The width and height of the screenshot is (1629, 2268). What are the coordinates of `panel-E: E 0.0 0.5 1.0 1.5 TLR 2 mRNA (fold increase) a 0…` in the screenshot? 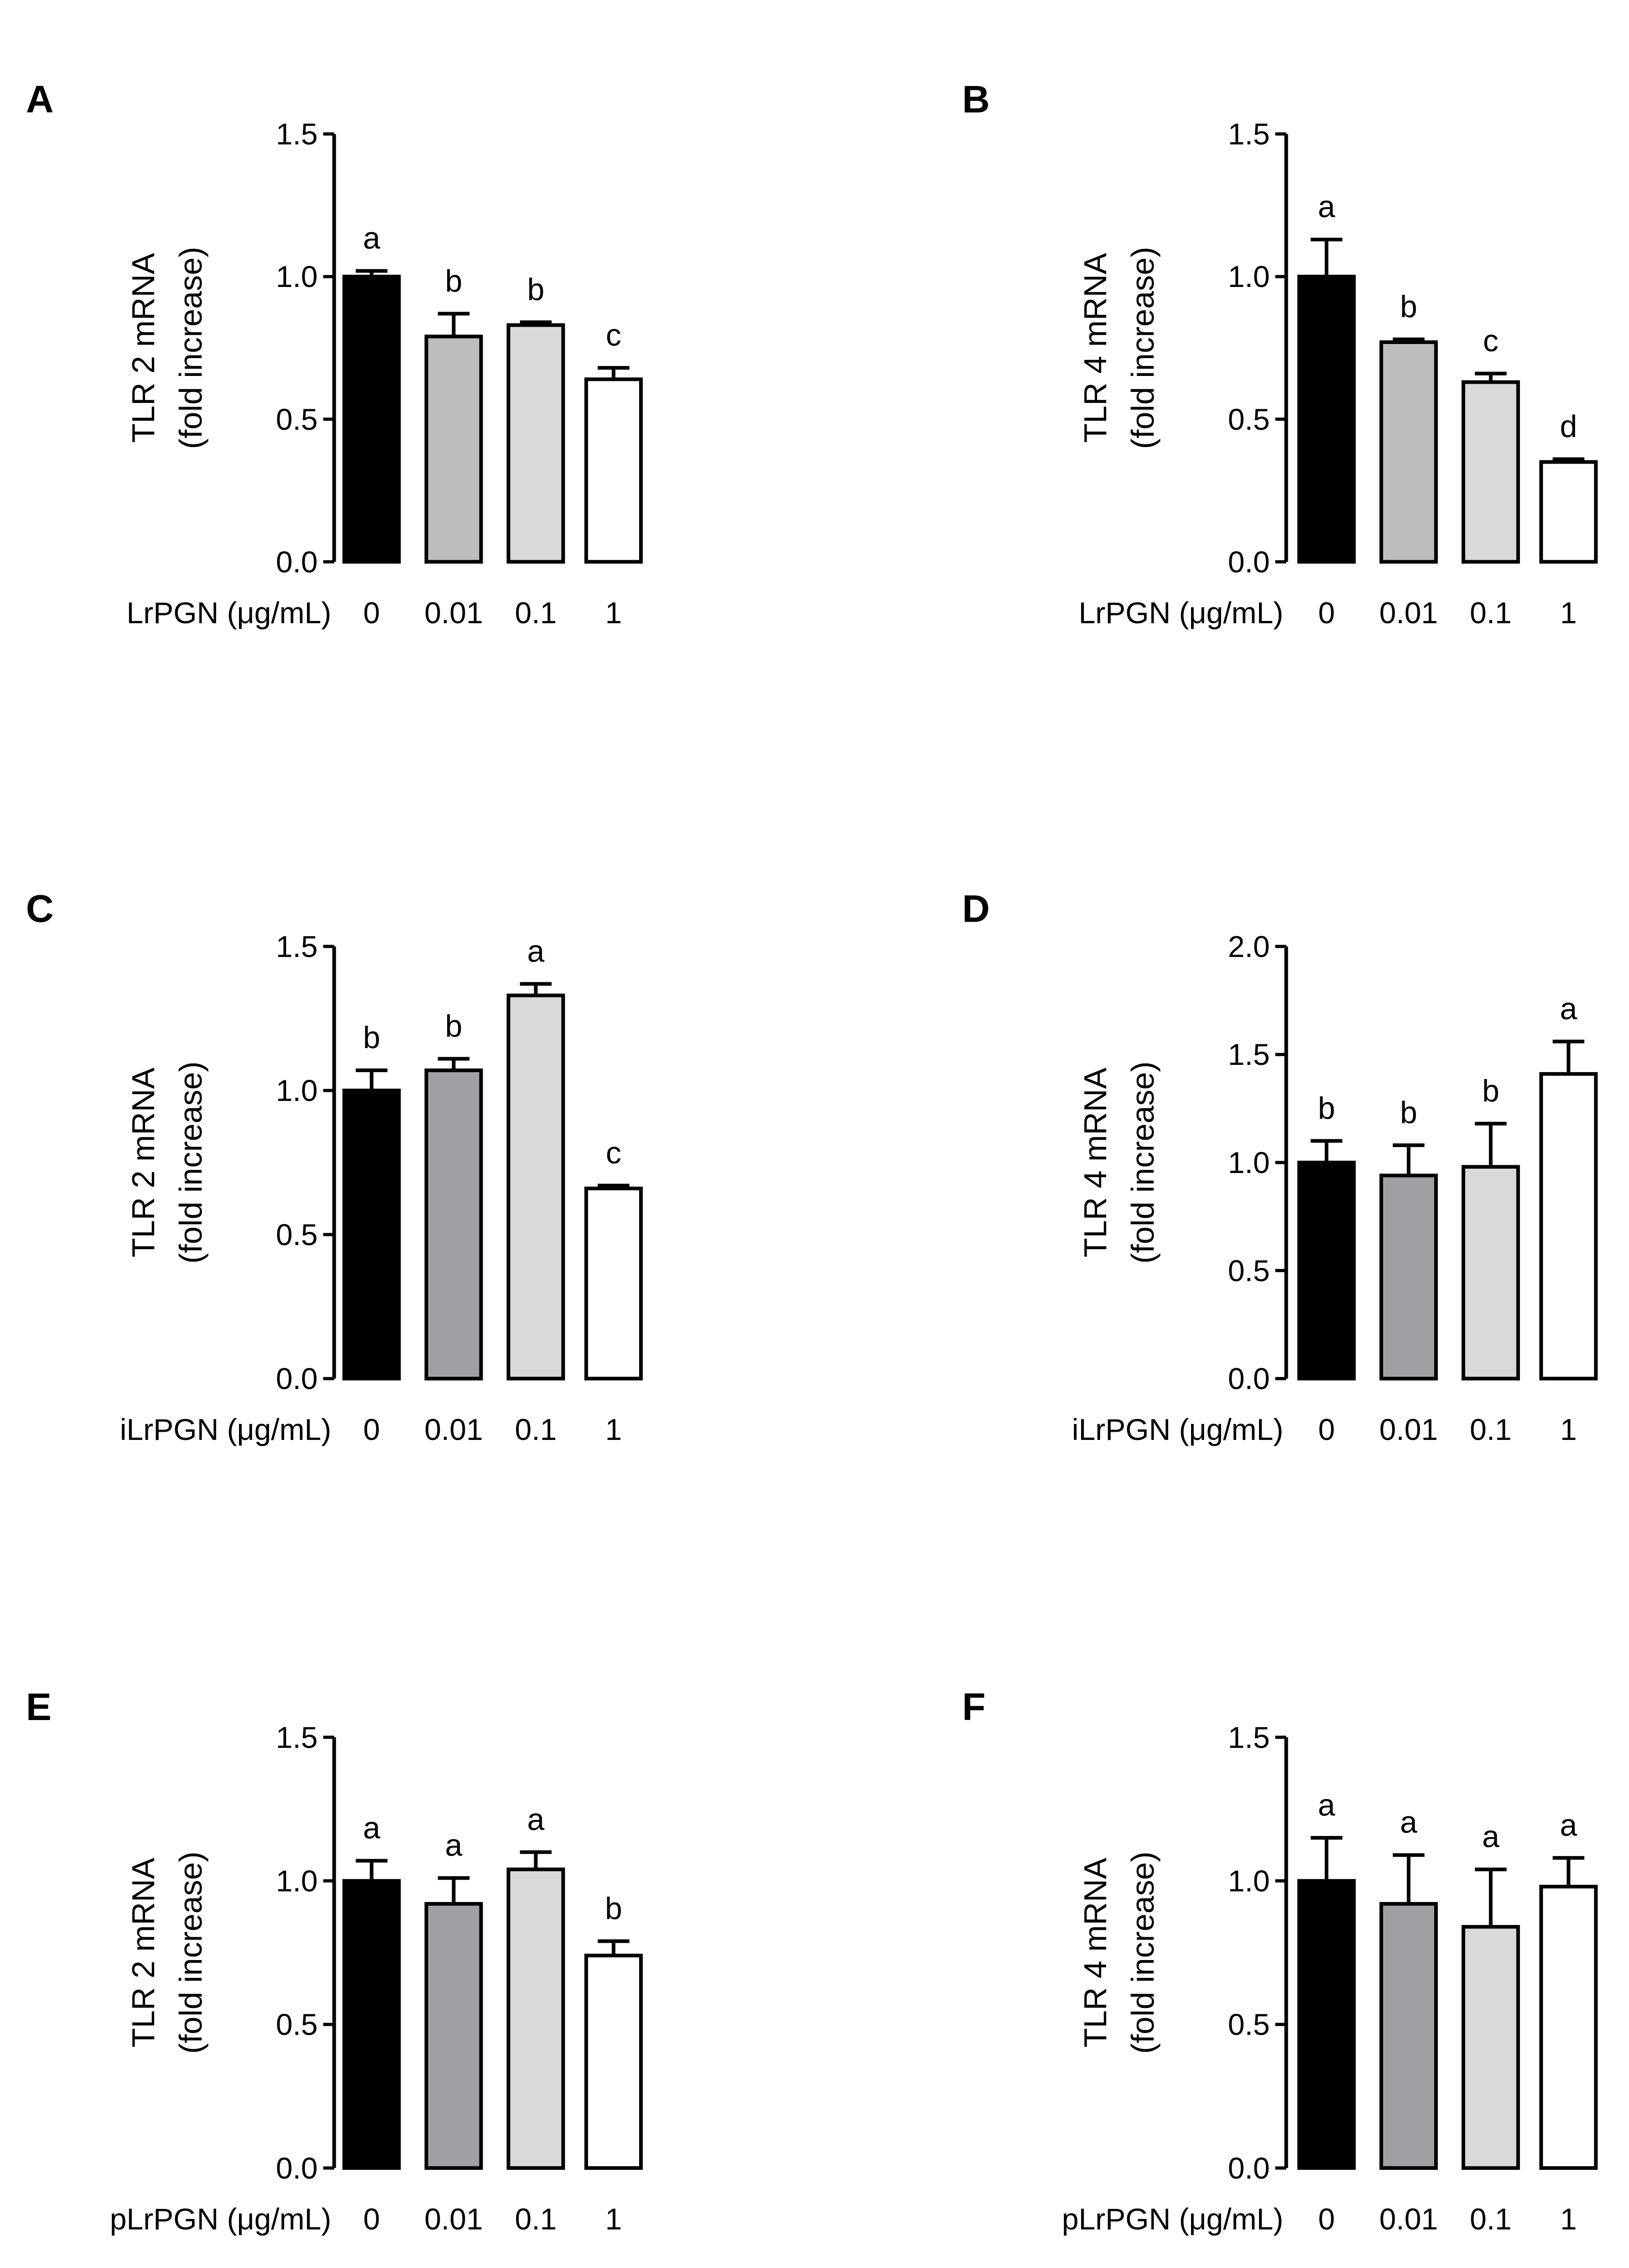 It's located at (334, 1960).